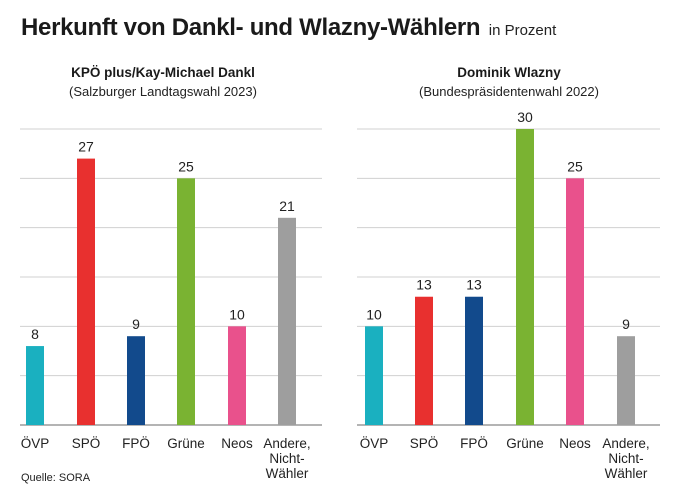 Image resolution: width=680 pixels, height=502 pixels. Describe the element at coordinates (251, 27) in the screenshot. I see `chart-title: Herkunft von Dankl- und Wlazny-Wählern` at that location.